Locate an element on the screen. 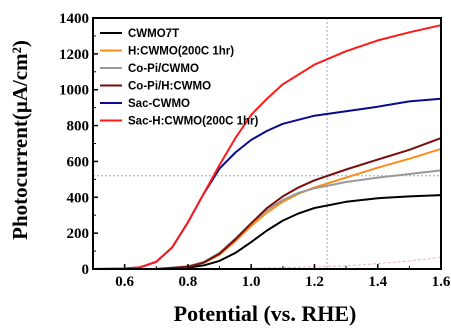 This screenshot has width=451, height=328. y-tick-label: 800 is located at coordinates (78, 127).